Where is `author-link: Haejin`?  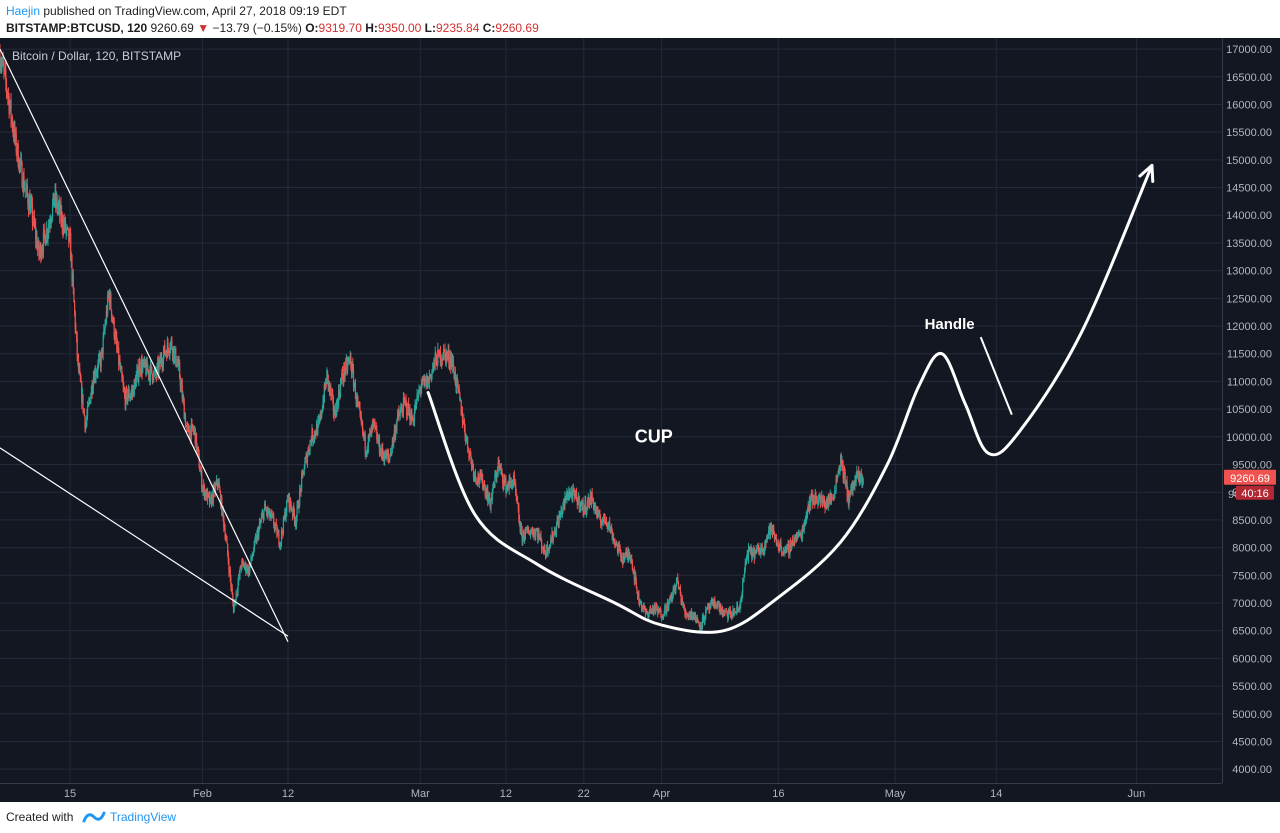 author-link: Haejin is located at coordinates (23, 11).